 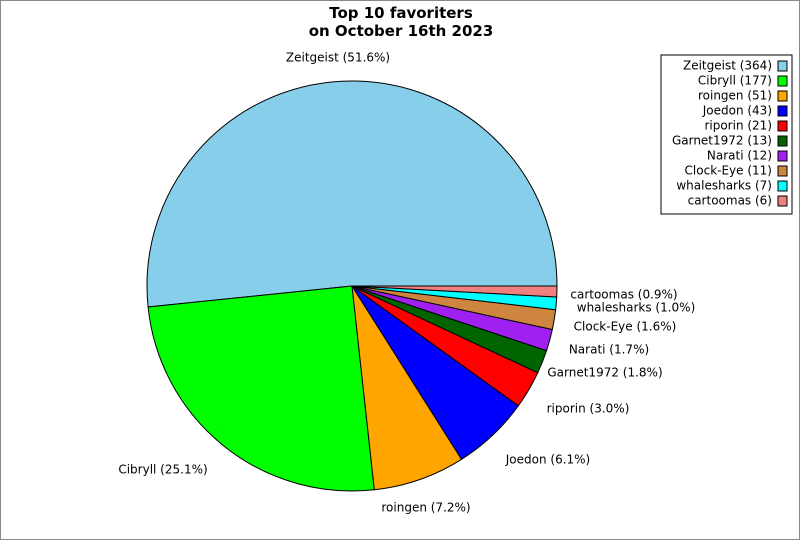 I want to click on legend-label-garnet1972: Garnet1972 (13), so click(x=722, y=141).